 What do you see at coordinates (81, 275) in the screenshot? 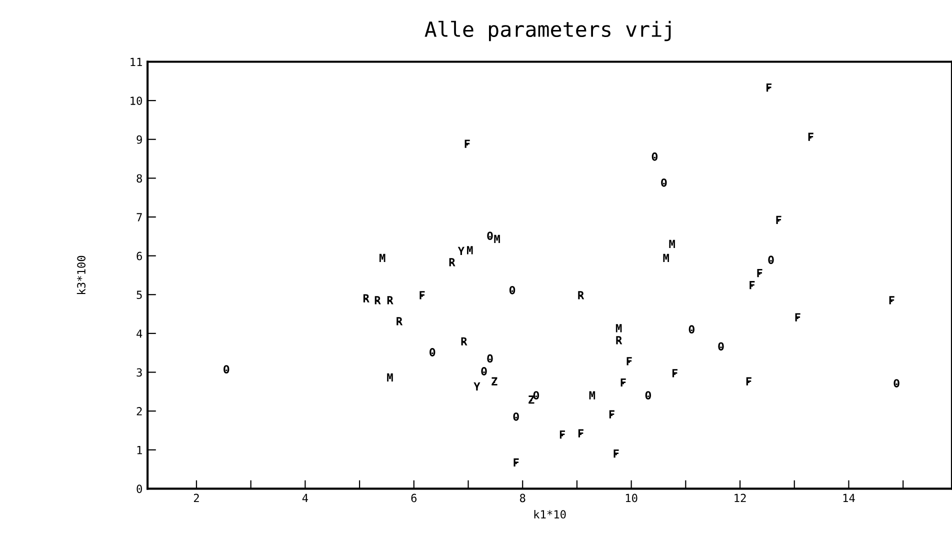
I see `y-axis-title: k3*100` at bounding box center [81, 275].